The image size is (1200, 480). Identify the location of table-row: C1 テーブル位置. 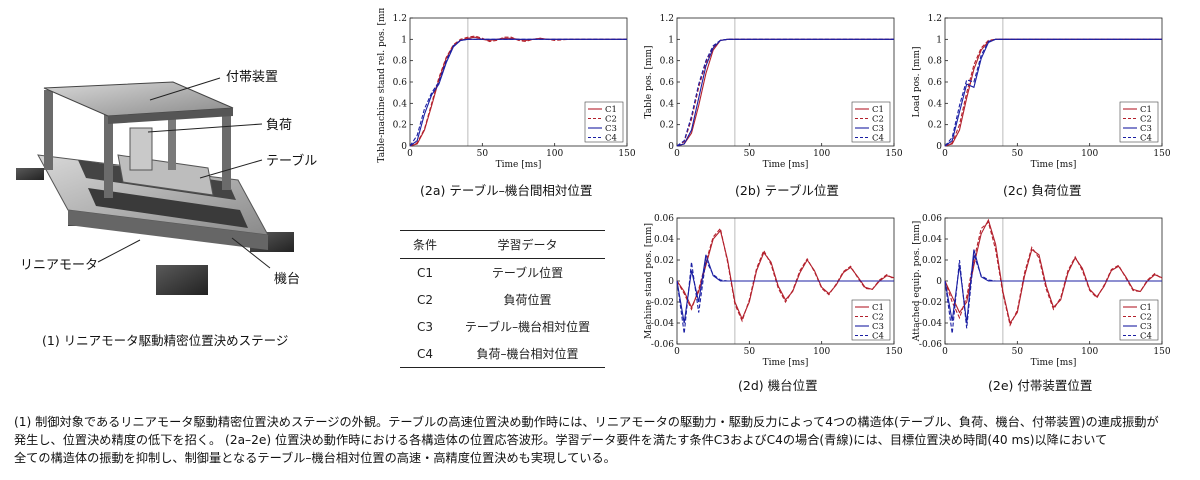
(502, 273).